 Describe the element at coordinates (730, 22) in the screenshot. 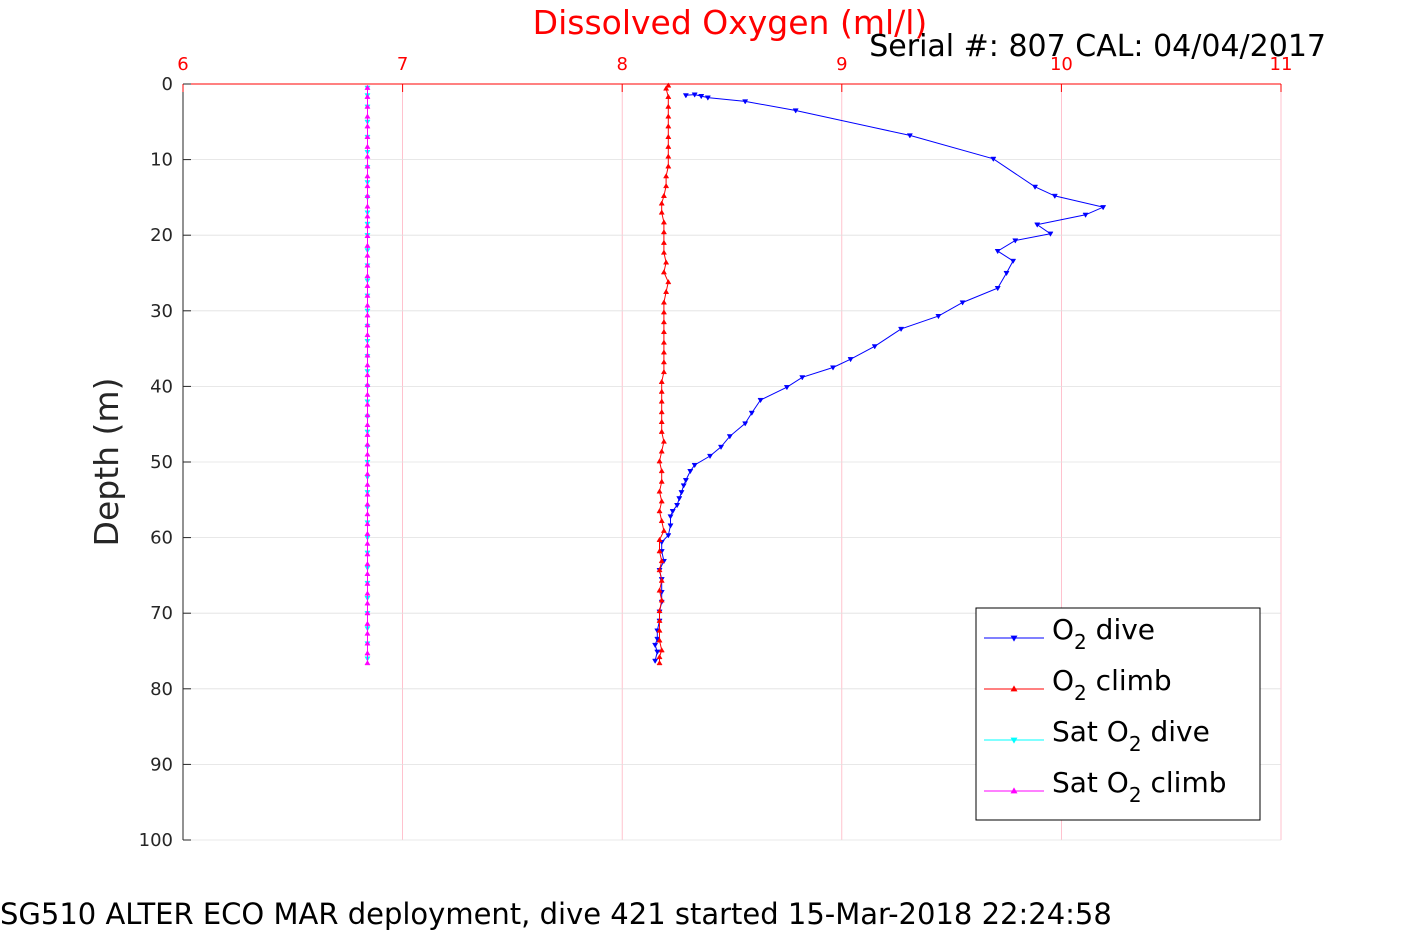

I see `chart-title: Dissolved Oxygen (ml/l)` at that location.